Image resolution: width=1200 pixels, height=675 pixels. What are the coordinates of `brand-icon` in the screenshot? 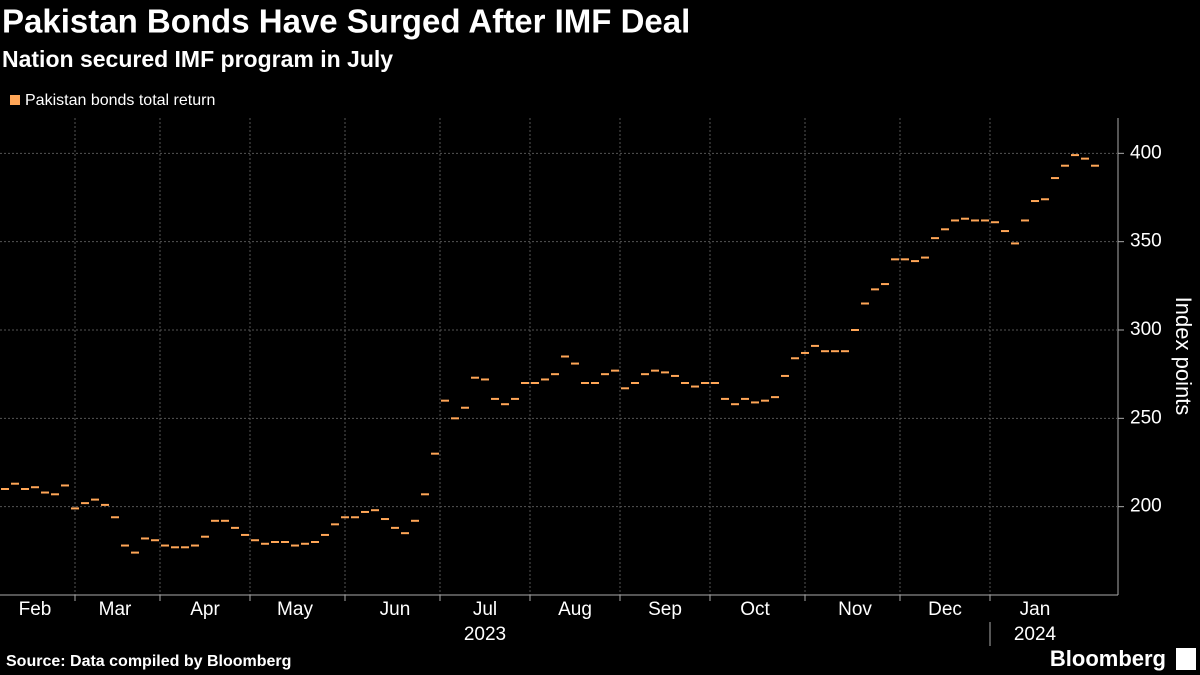 It's located at (1186, 659).